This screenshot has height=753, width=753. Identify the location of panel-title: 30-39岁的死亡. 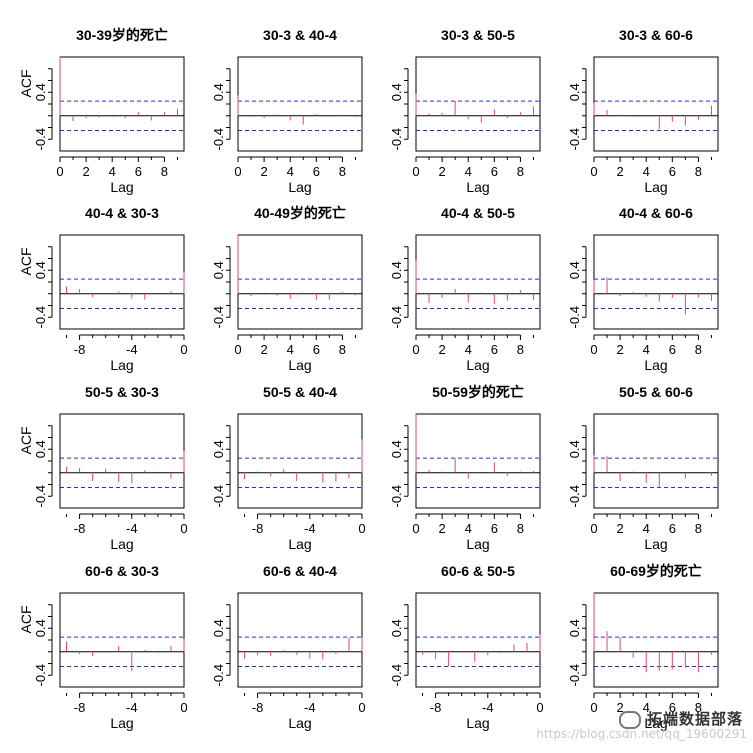
(122, 35).